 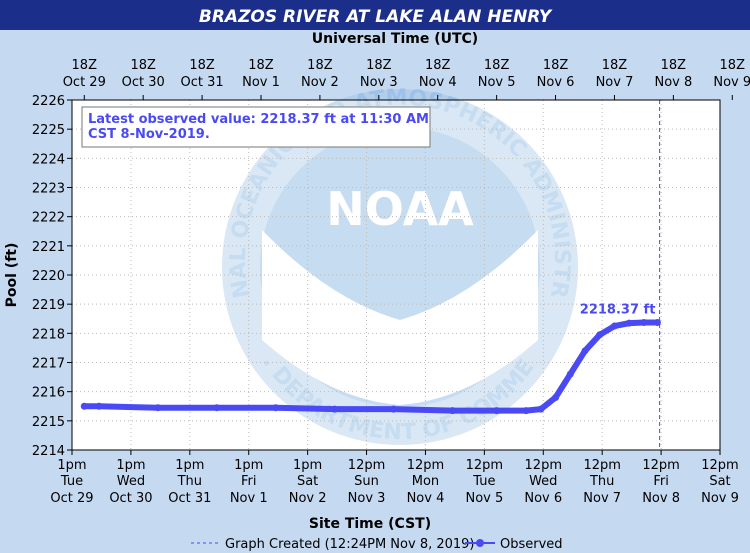 What do you see at coordinates (661, 498) in the screenshot?
I see `x-tick-date-label: Nov 8` at bounding box center [661, 498].